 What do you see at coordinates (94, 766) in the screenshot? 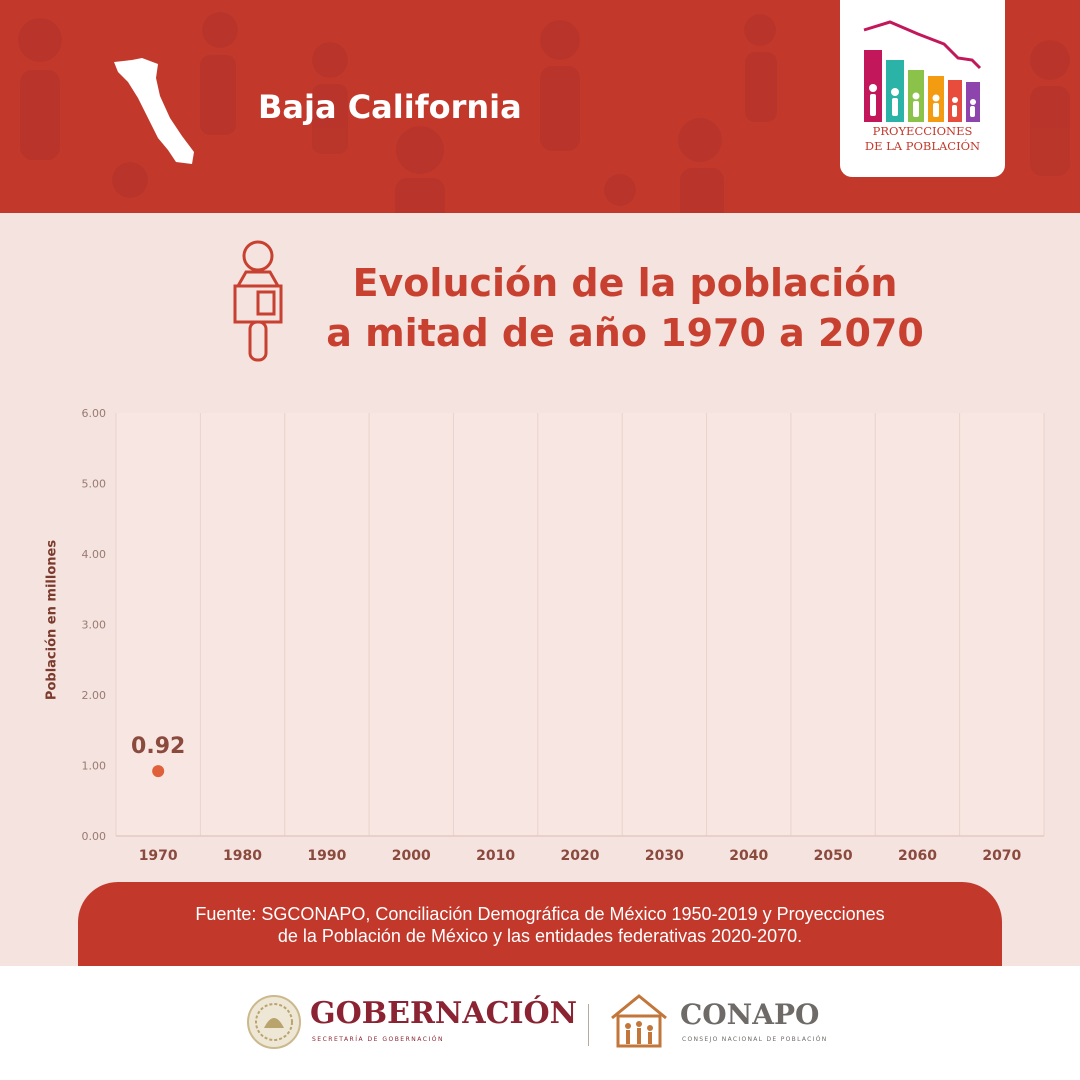
I see `y-tick-label: 1.00` at bounding box center [94, 766].